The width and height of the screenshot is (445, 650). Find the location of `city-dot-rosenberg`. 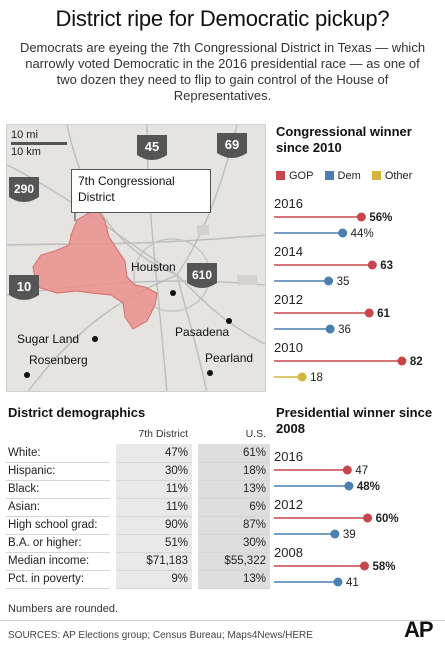

city-dot-rosenberg is located at coordinates (27, 375).